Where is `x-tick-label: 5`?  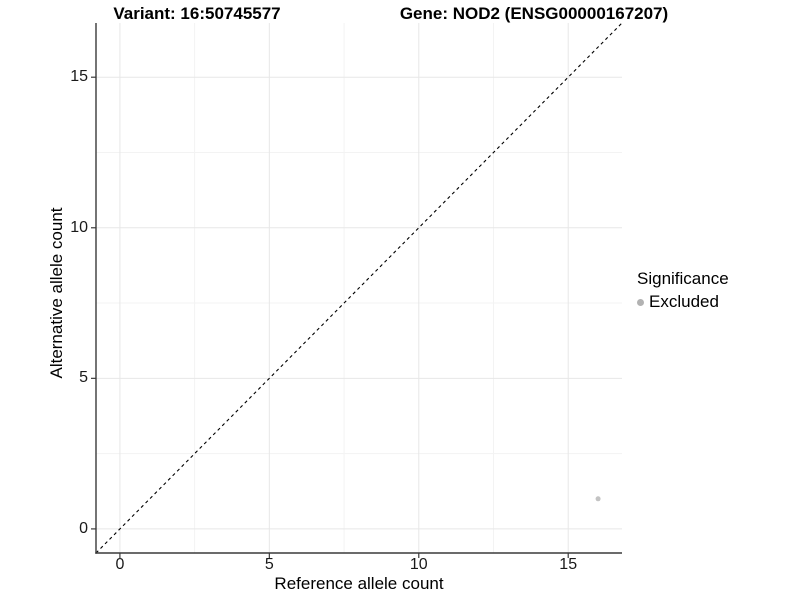 x-tick-label: 5 is located at coordinates (269, 564).